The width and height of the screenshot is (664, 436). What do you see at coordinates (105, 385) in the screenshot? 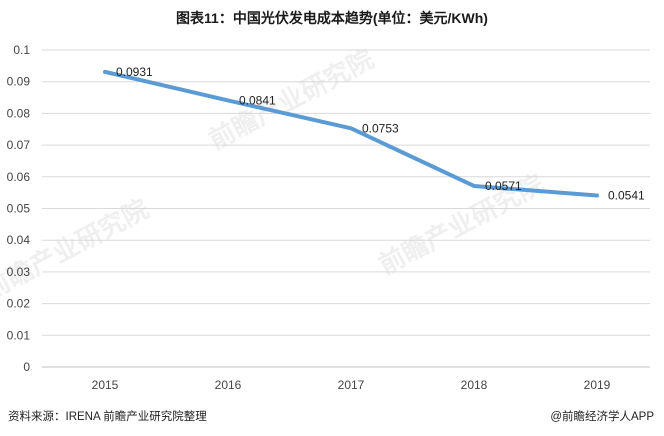
I see `x-tick-label: 2015` at bounding box center [105, 385].